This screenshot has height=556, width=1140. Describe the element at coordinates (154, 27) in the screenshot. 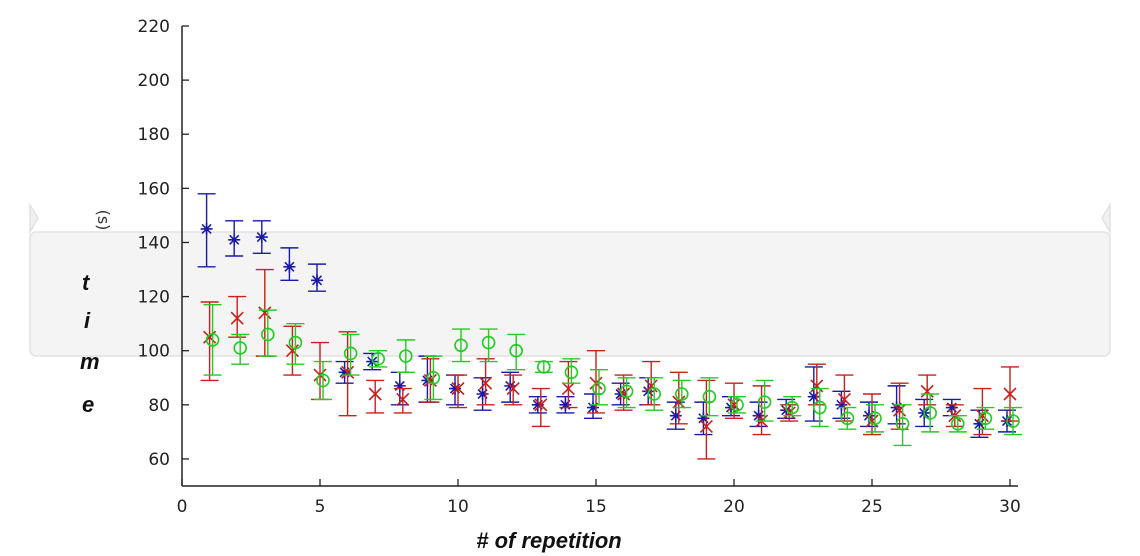

I see `y-tick-label: 220` at that location.